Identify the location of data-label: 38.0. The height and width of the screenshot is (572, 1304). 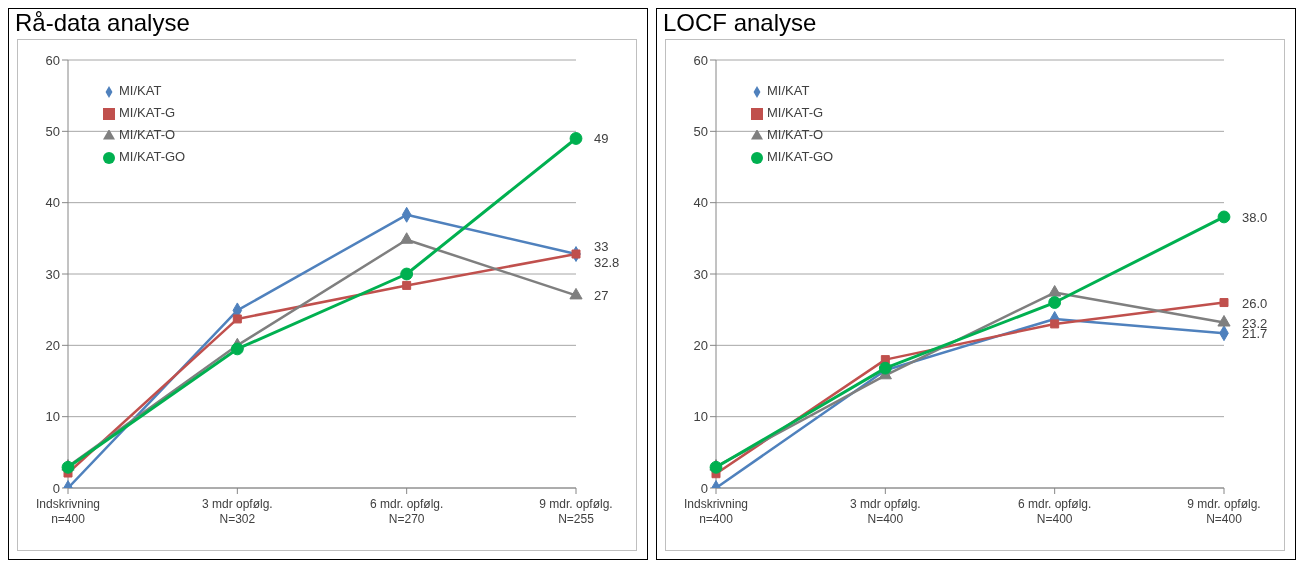
(1255, 217).